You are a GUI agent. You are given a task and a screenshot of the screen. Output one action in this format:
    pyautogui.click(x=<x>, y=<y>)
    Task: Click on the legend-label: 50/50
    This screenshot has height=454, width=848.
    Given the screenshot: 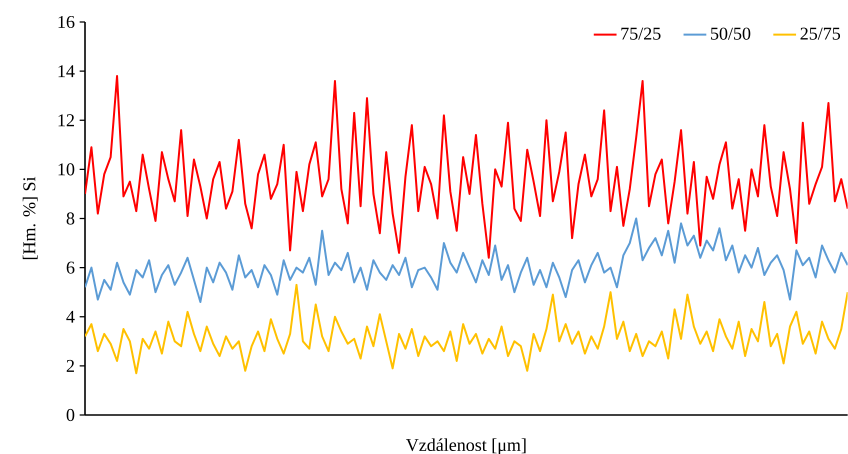 What is the action you would take?
    pyautogui.click(x=730, y=34)
    